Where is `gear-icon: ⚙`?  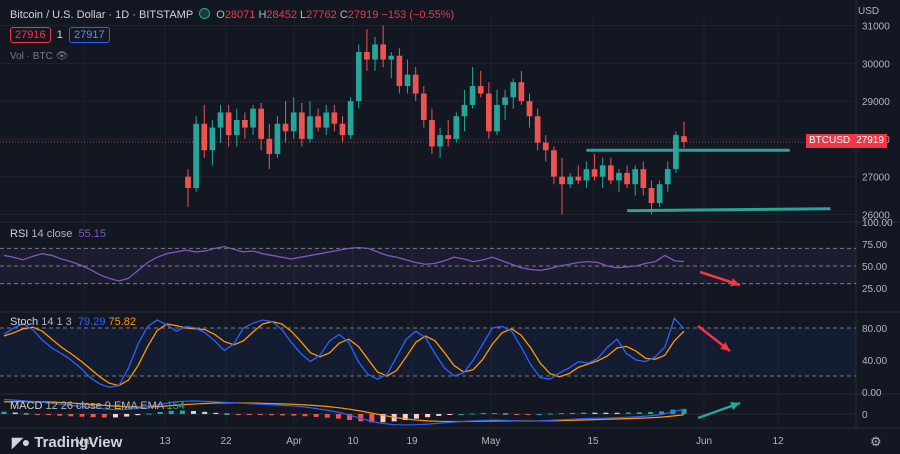
gear-icon: ⚙ is located at coordinates (876, 441).